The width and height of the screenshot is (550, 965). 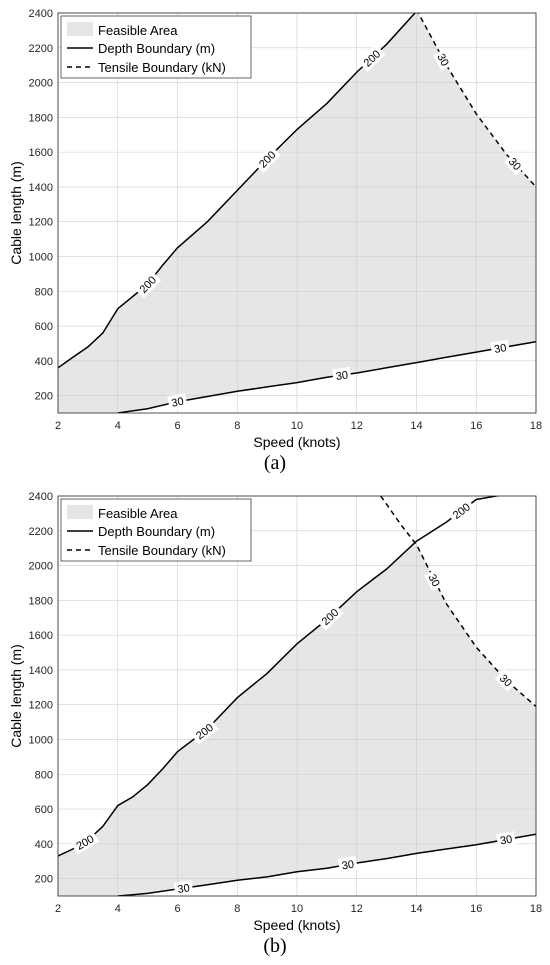 I want to click on caption-a: (a), so click(x=275, y=463).